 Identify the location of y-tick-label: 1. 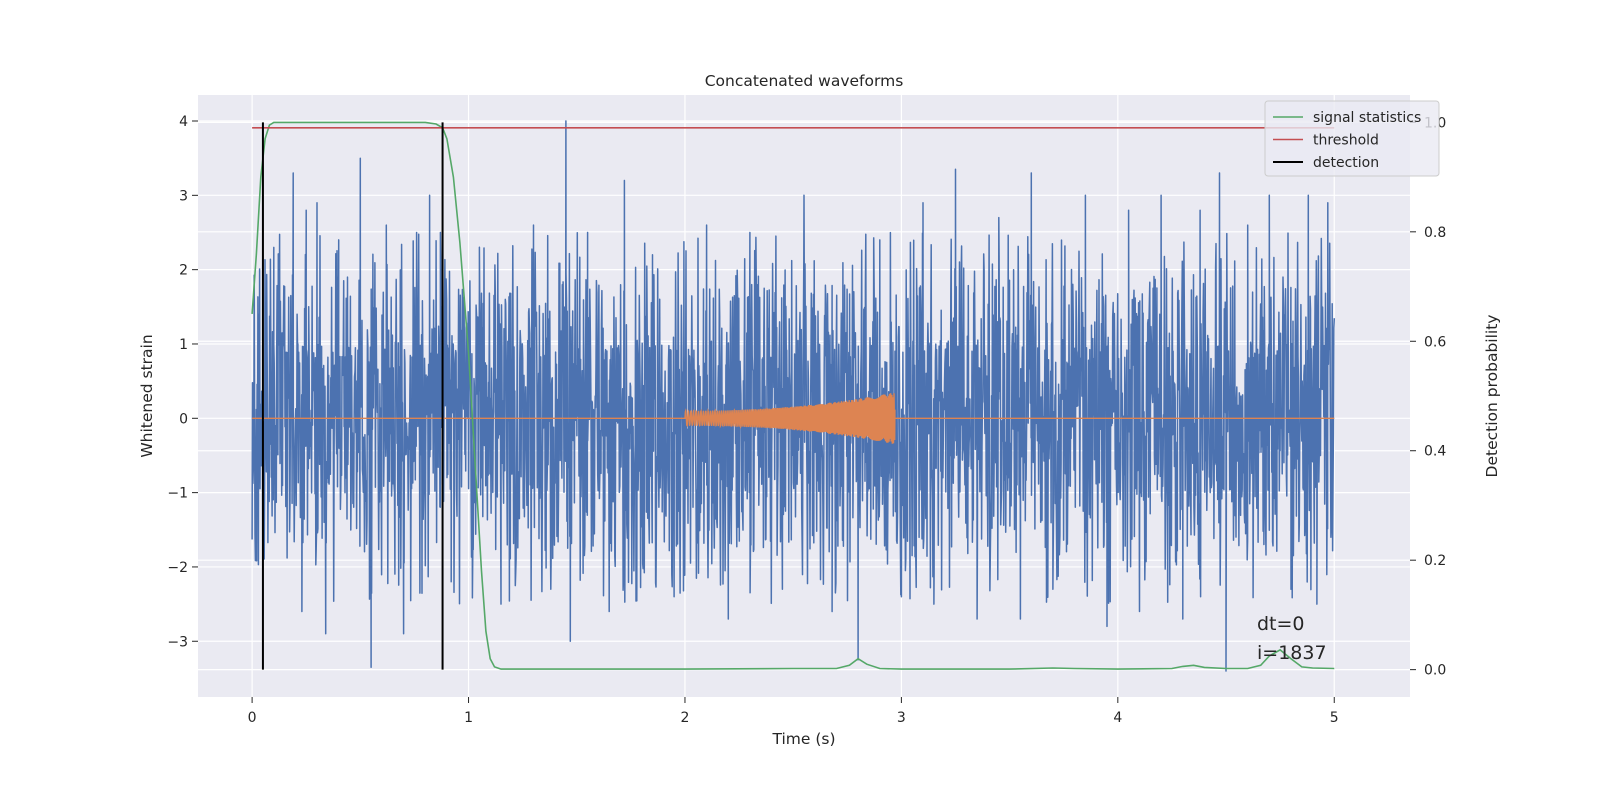
(183, 345).